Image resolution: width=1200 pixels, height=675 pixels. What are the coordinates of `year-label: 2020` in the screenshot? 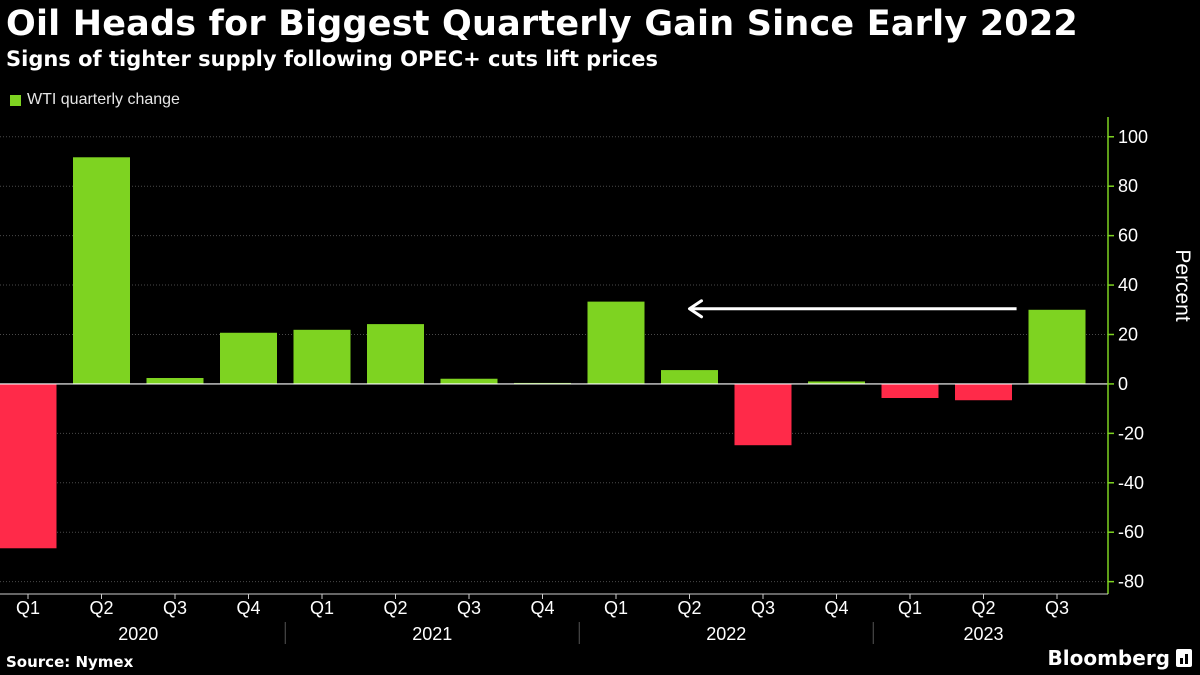 It's located at (138, 634).